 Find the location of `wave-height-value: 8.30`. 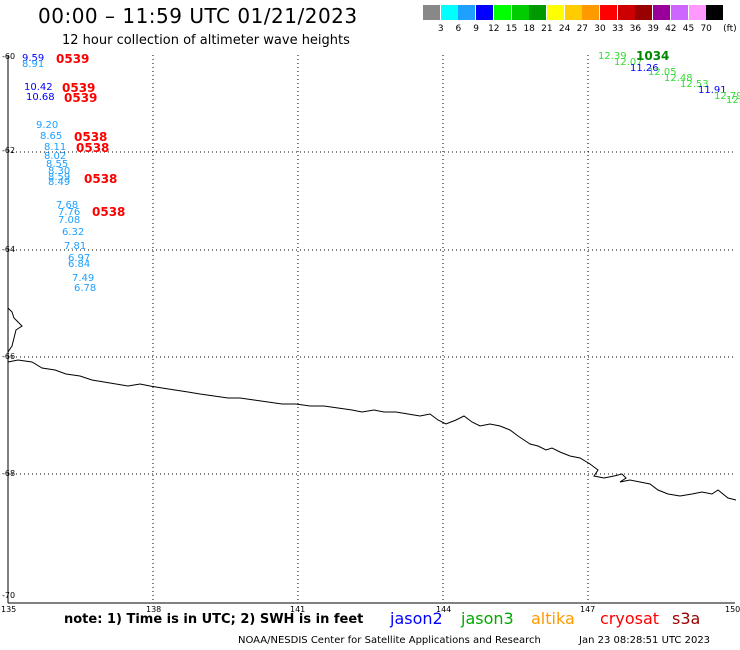

wave-height-value: 8.30 is located at coordinates (59, 171).